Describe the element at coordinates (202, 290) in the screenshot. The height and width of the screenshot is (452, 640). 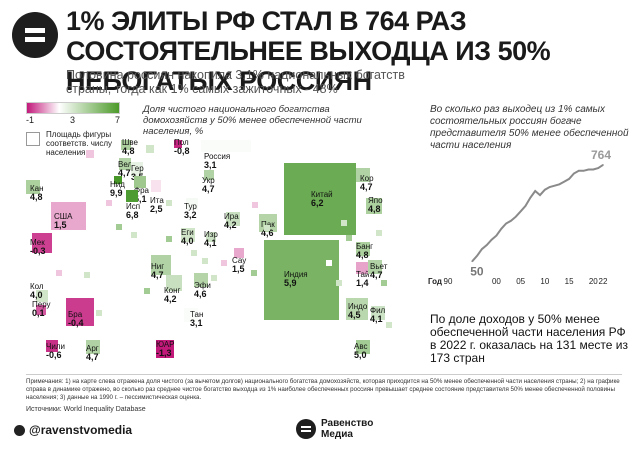
I see `map-label-26: Эфи 4,6` at that location.